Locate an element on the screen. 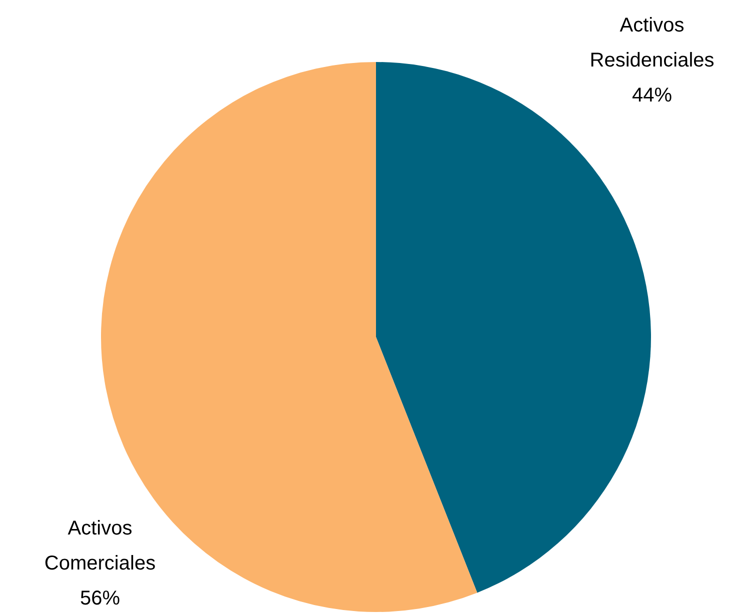 This screenshot has height=616, width=741. slice-label: Activos Comerciales is located at coordinates (100, 546).